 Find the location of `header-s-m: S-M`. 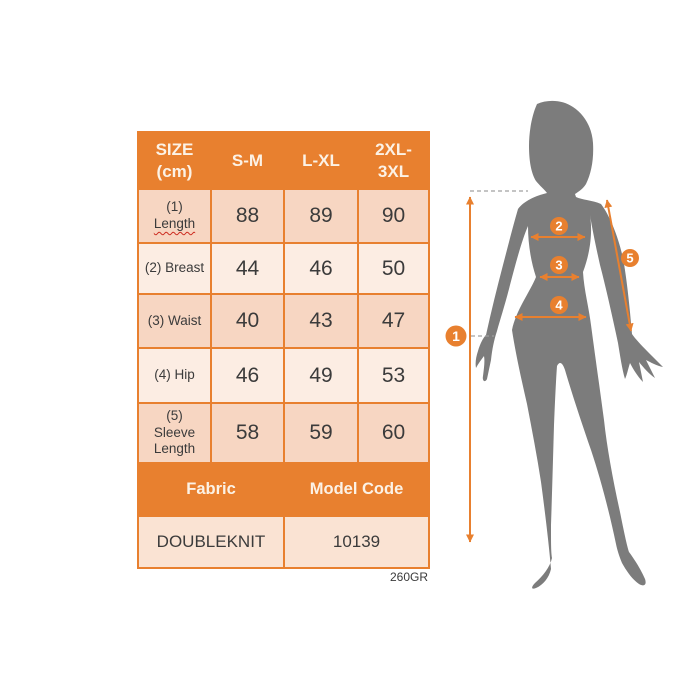

header-s-m: S-M is located at coordinates (247, 160).